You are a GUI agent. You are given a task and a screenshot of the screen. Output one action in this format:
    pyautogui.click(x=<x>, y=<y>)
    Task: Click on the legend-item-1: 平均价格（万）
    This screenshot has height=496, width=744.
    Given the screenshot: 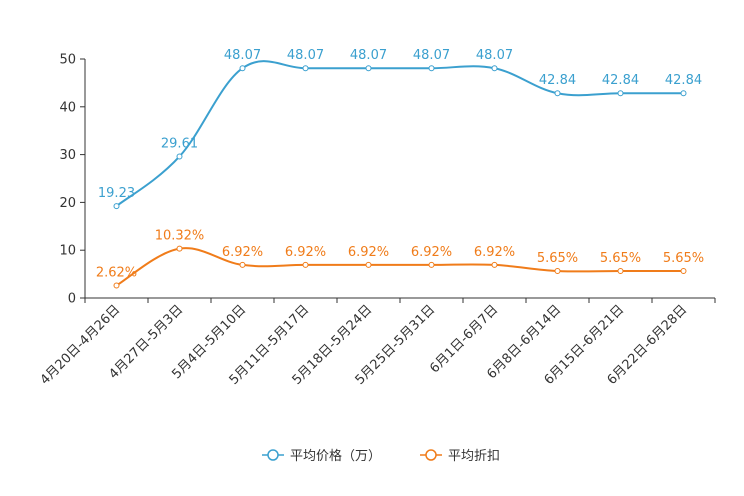 What is the action you would take?
    pyautogui.click(x=321, y=456)
    